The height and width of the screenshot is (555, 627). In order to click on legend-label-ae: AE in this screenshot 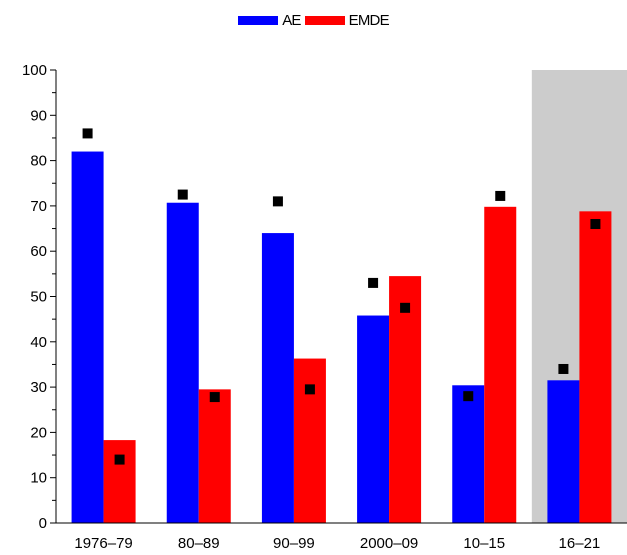, I will do `click(291, 20)`.